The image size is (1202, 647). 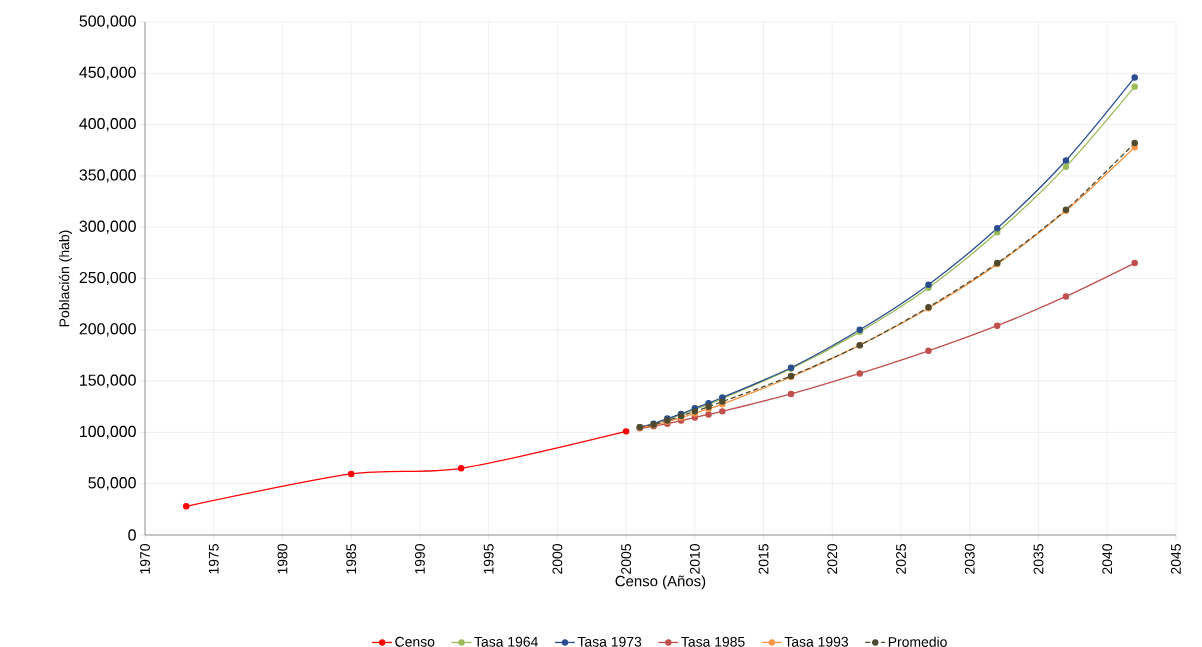 What do you see at coordinates (609, 641) in the screenshot?
I see `legend-label: Tasa 1973` at bounding box center [609, 641].